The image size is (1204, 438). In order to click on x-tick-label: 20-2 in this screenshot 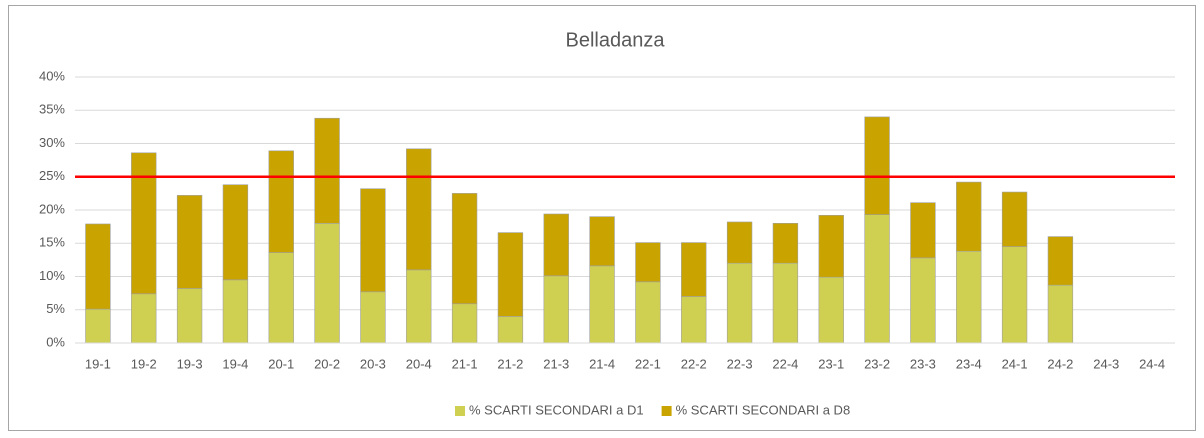, I will do `click(327, 363)`.